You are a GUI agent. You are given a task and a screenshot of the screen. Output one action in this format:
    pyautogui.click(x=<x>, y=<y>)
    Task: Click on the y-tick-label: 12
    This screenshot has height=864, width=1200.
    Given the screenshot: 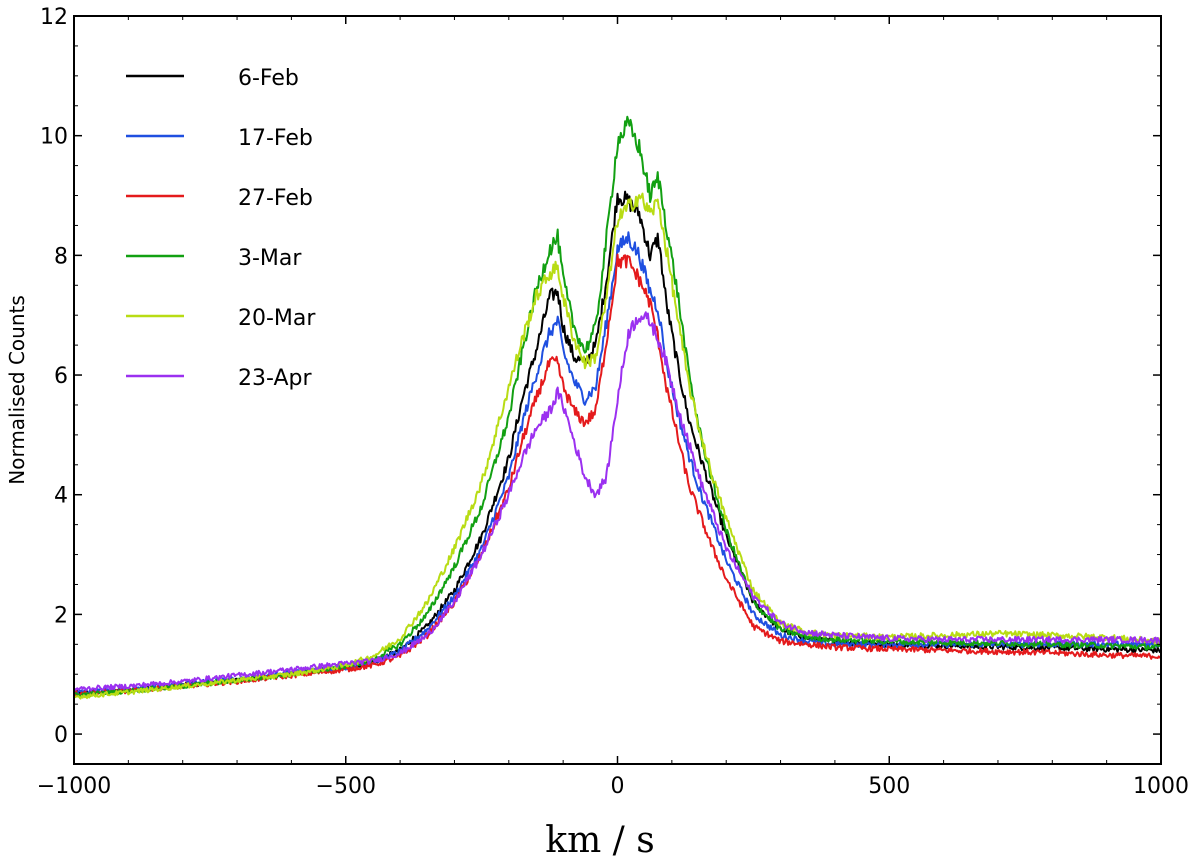 What is the action you would take?
    pyautogui.click(x=54, y=17)
    